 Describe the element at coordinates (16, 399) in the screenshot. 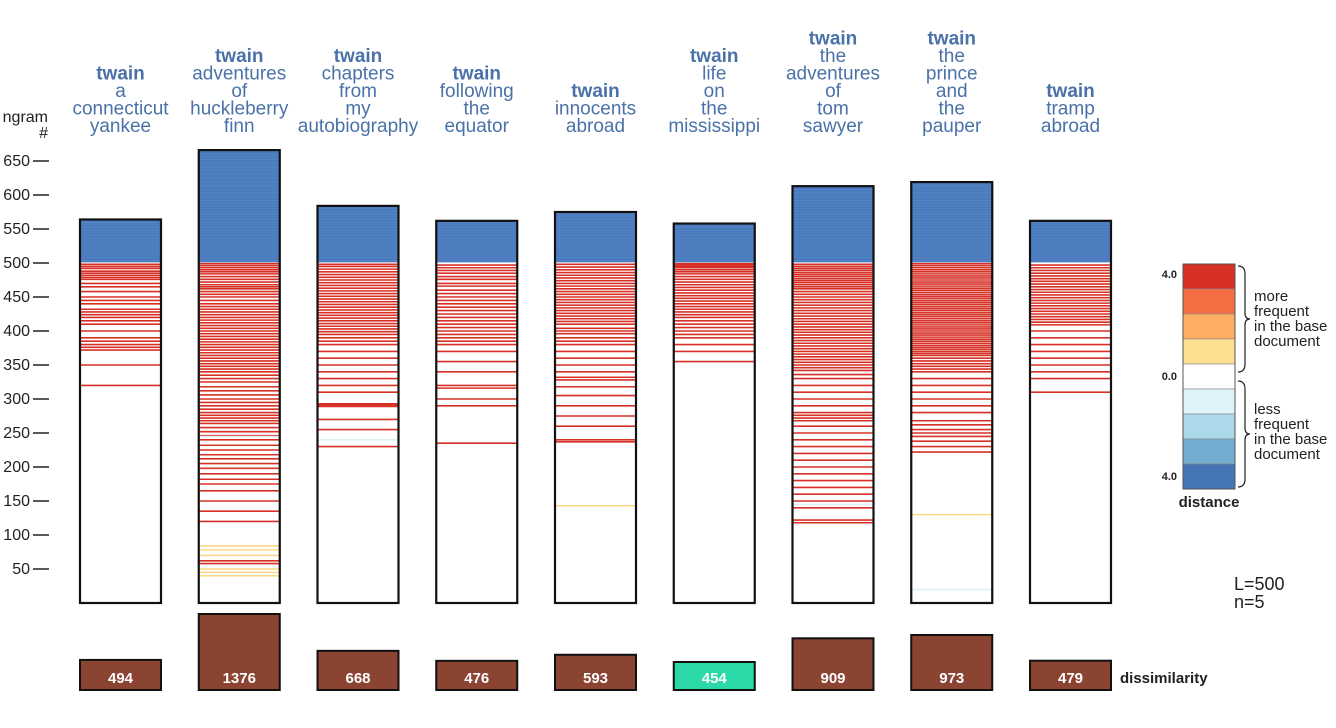

I see `y-tick-label: 300` at that location.